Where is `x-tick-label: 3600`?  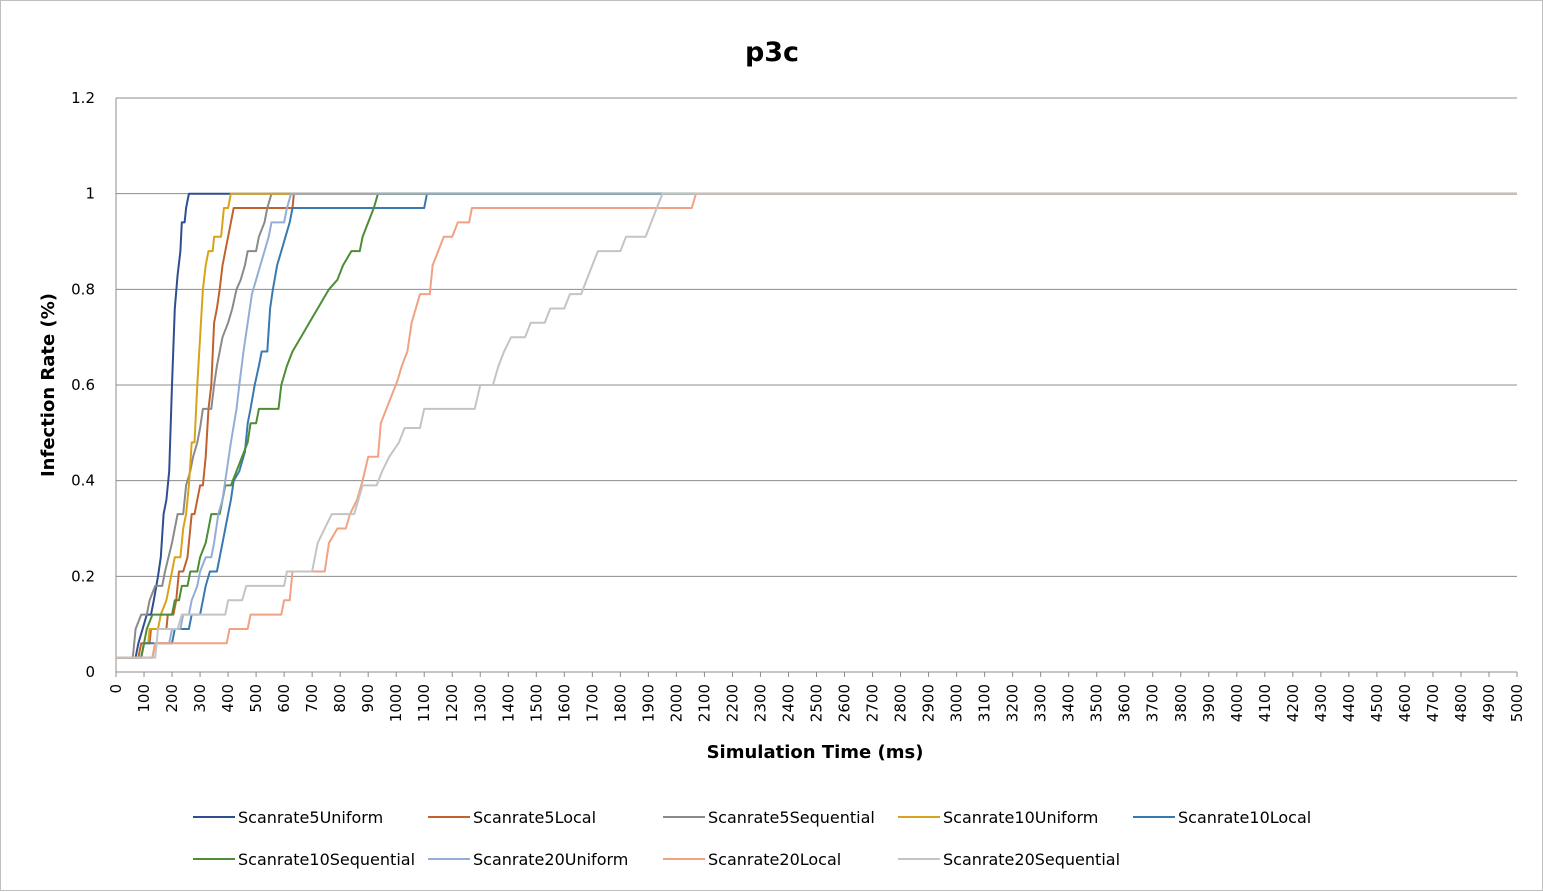 x-tick-label: 3600 is located at coordinates (1125, 703).